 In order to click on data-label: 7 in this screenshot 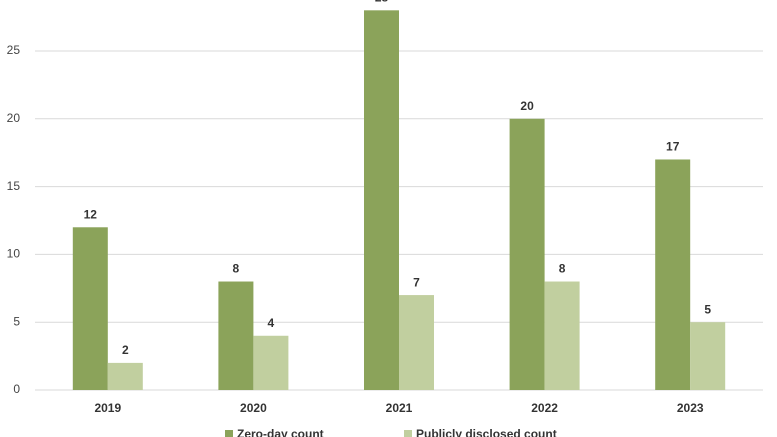, I will do `click(416, 282)`.